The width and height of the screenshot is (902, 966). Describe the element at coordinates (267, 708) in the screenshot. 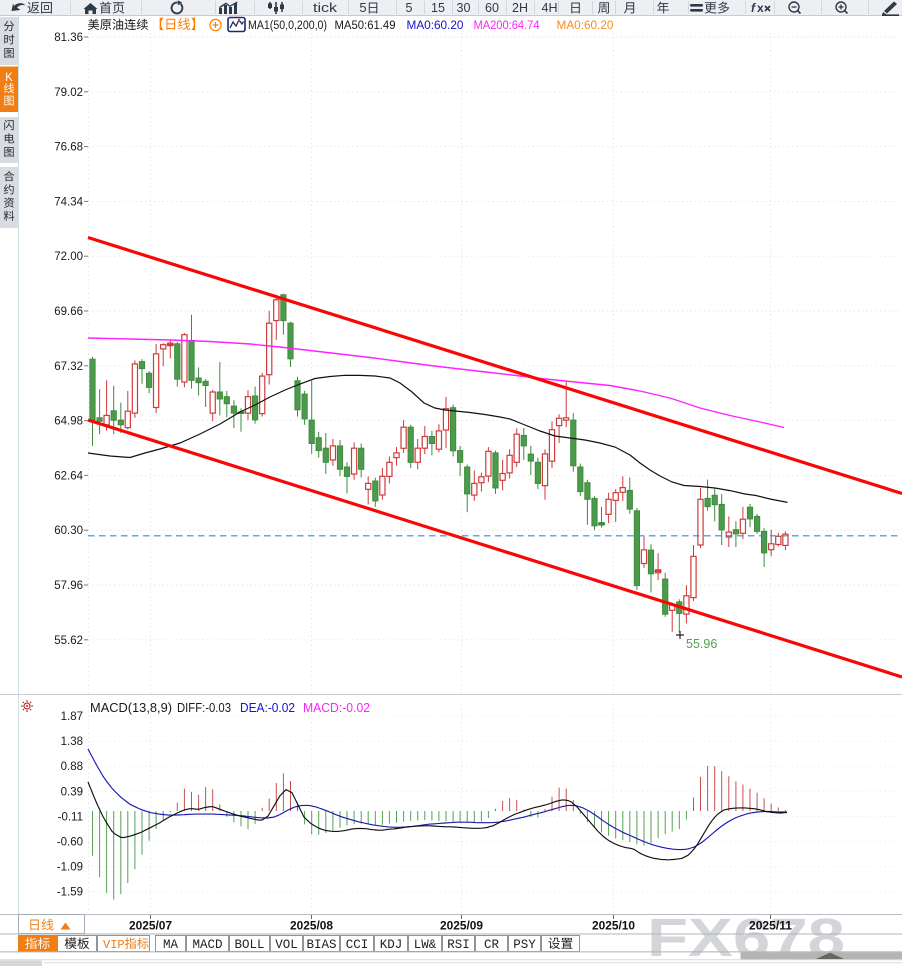

I see `svg-text: DEA:-0.02` at that location.